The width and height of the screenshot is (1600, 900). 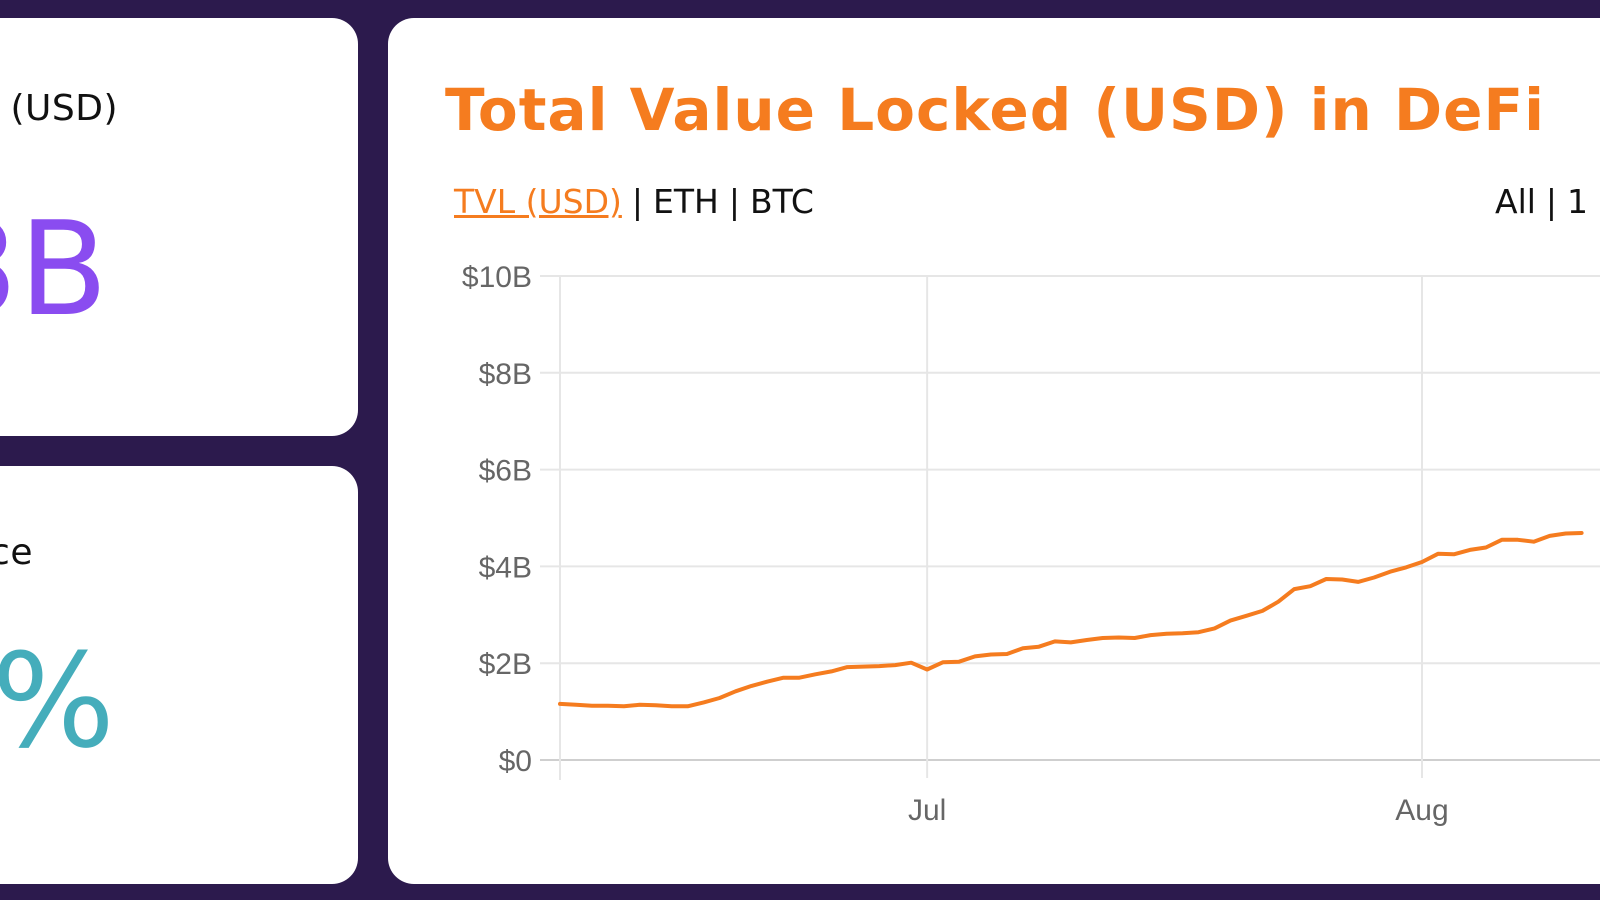 What do you see at coordinates (995, 110) in the screenshot?
I see `chart-title: Total Value Locked (USD) in DeFi` at bounding box center [995, 110].